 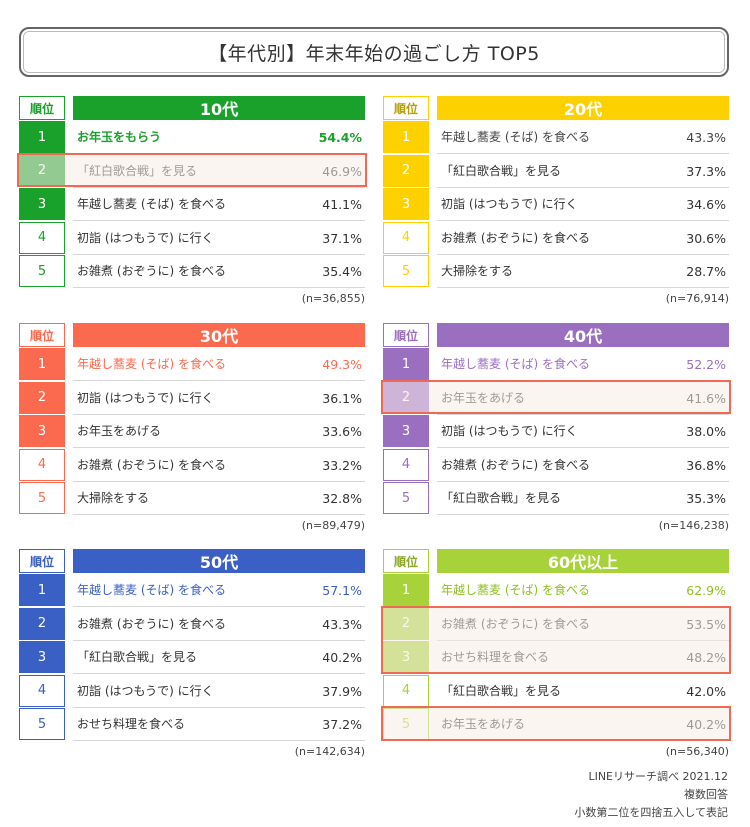 What do you see at coordinates (192, 724) in the screenshot?
I see `table-row: 5 おせち料理を食べる 37.2%` at bounding box center [192, 724].